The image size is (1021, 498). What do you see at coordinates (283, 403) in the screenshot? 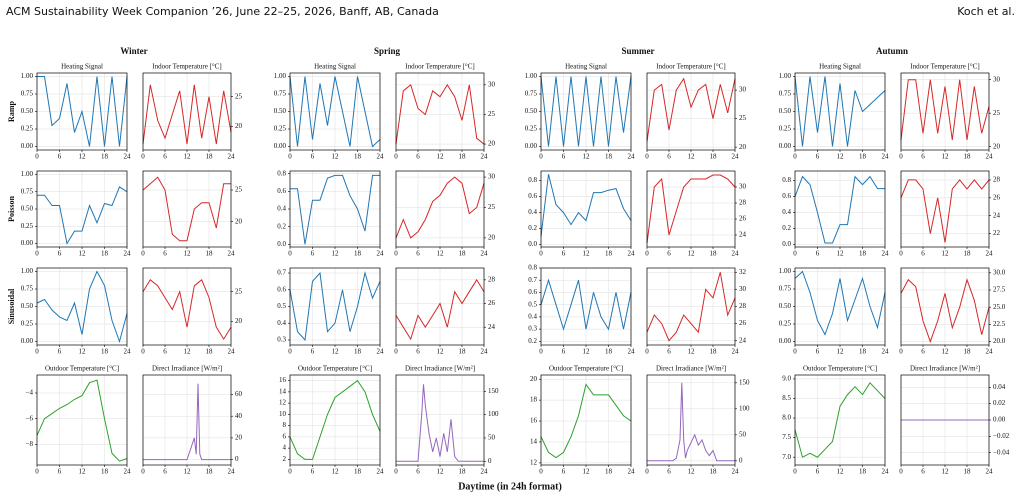
I see `y-tick-label: 12` at bounding box center [283, 403].